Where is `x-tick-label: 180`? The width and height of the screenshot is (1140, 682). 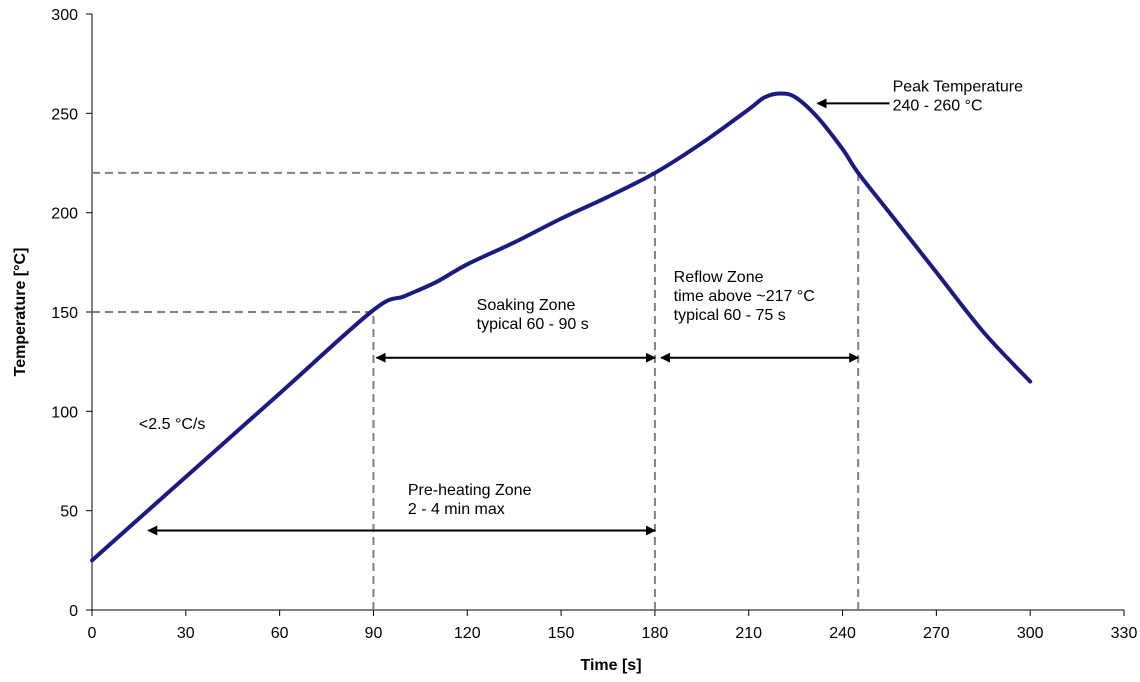 x-tick-label: 180 is located at coordinates (655, 633).